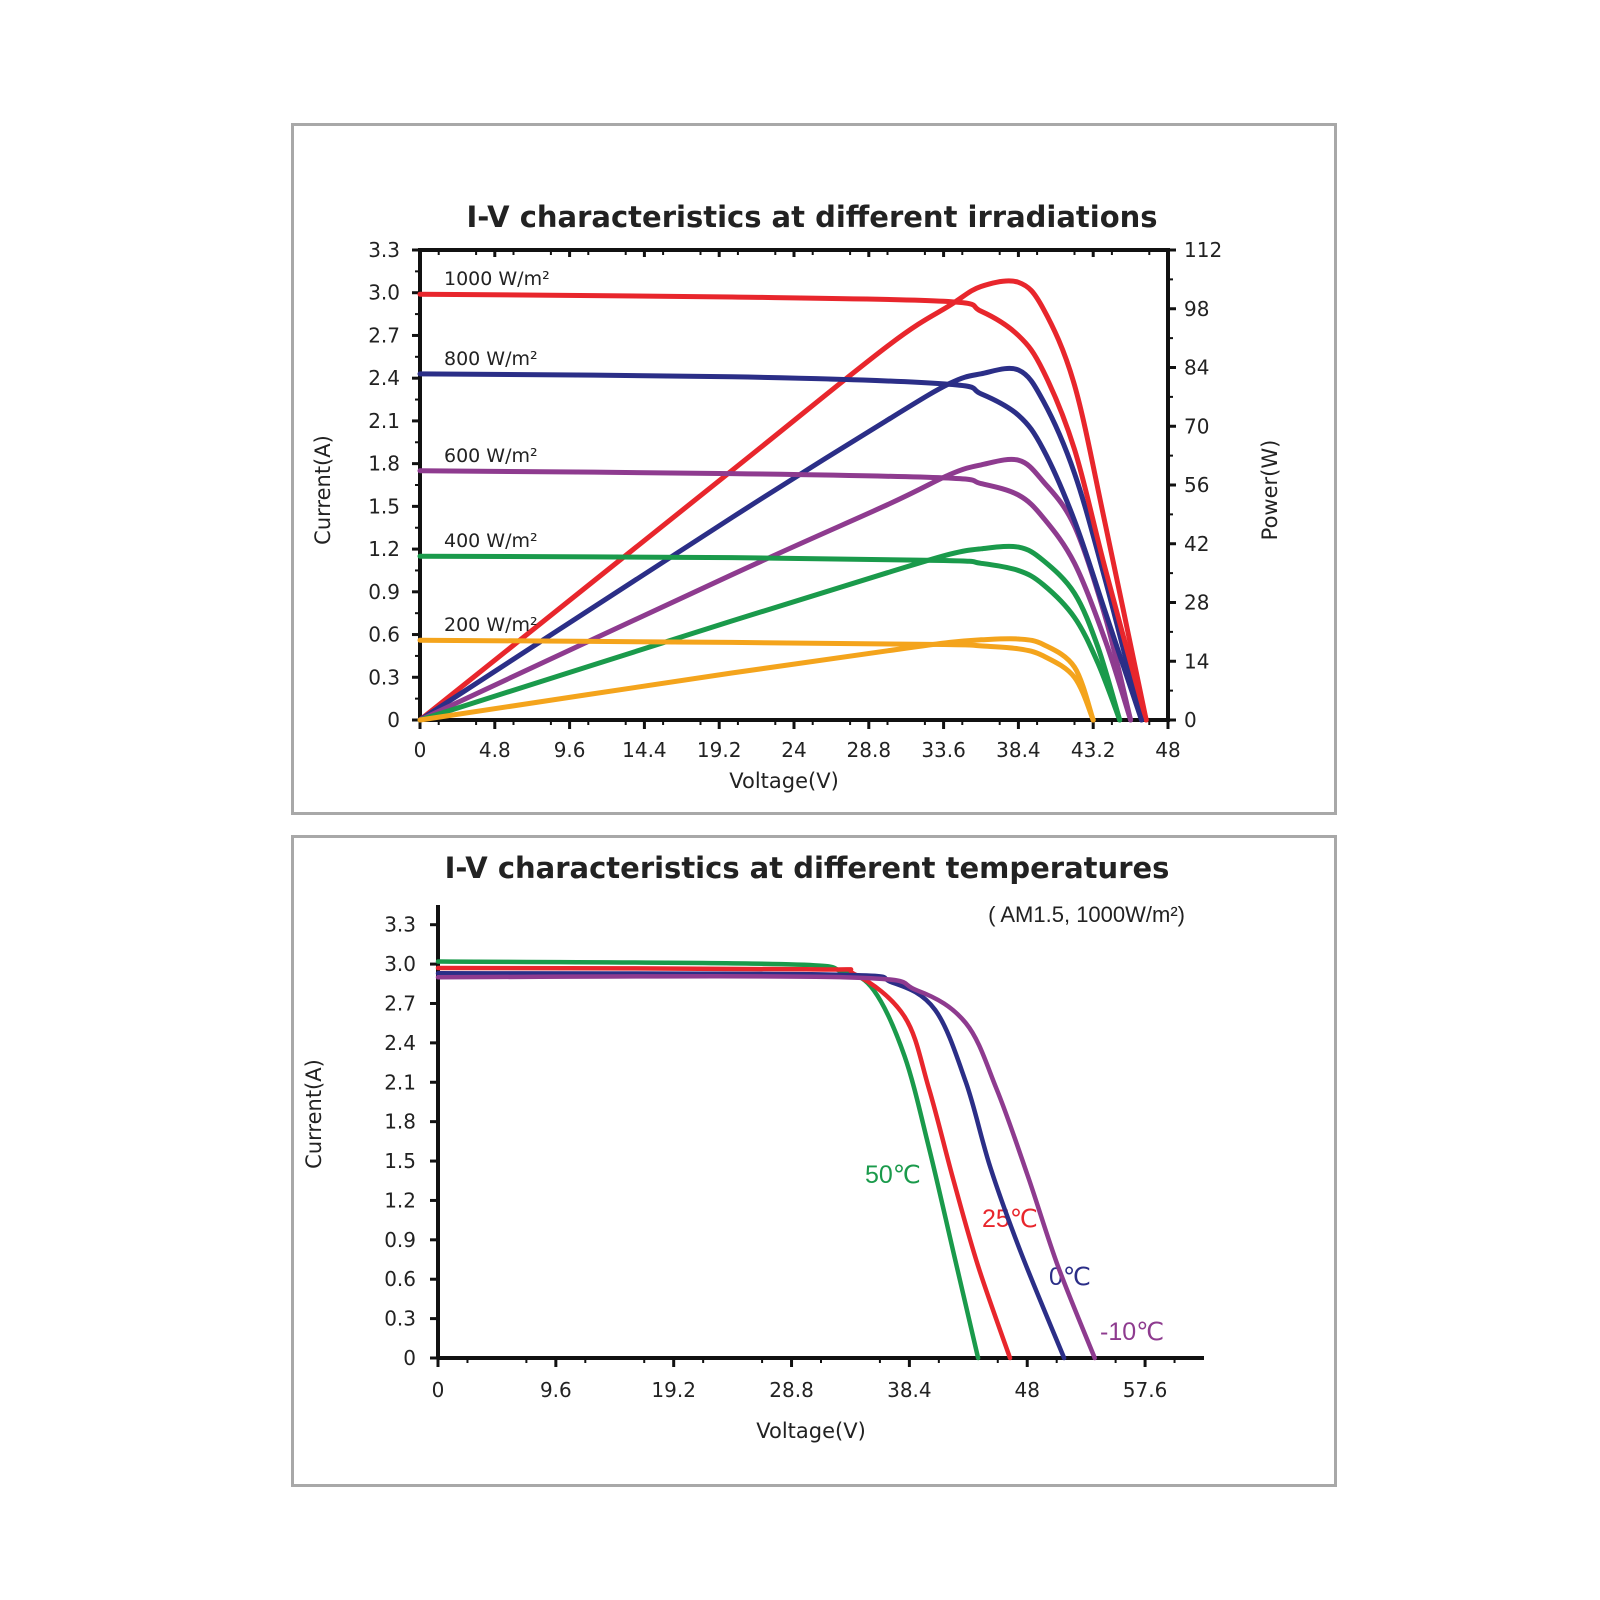 The image size is (1600, 1600). What do you see at coordinates (644, 750) in the screenshot?
I see `x-tick-label: 14.4` at bounding box center [644, 750].